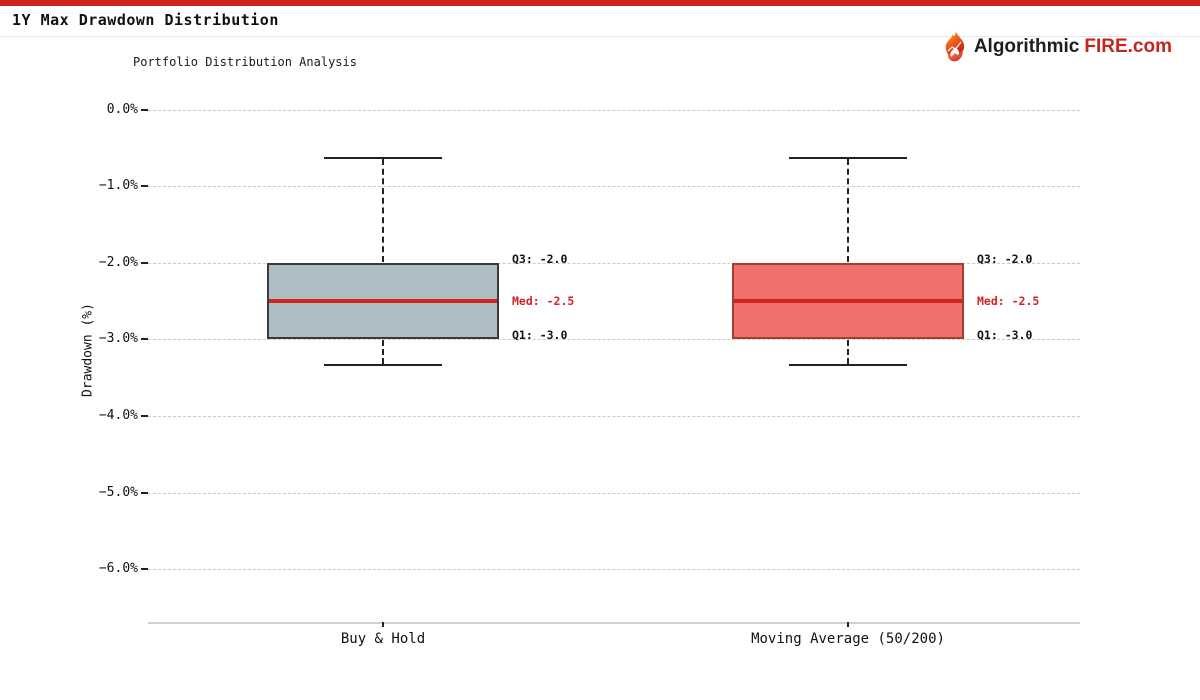 This screenshot has height=700, width=1200. I want to click on y-tick-label: −6.0%, so click(118, 569).